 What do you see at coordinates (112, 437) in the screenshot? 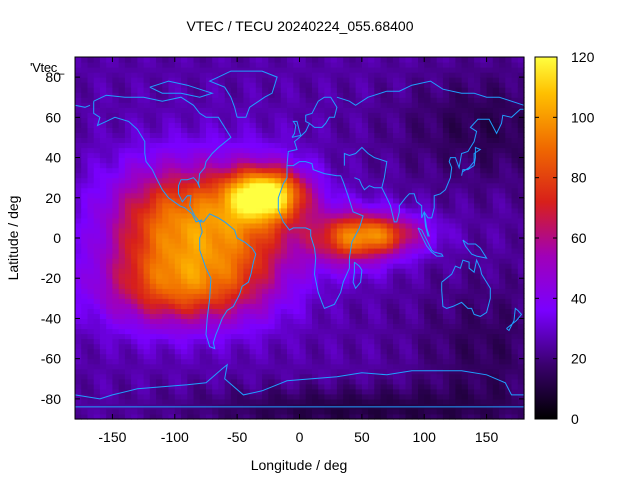
I see `x-tick-label: -150` at bounding box center [112, 437].